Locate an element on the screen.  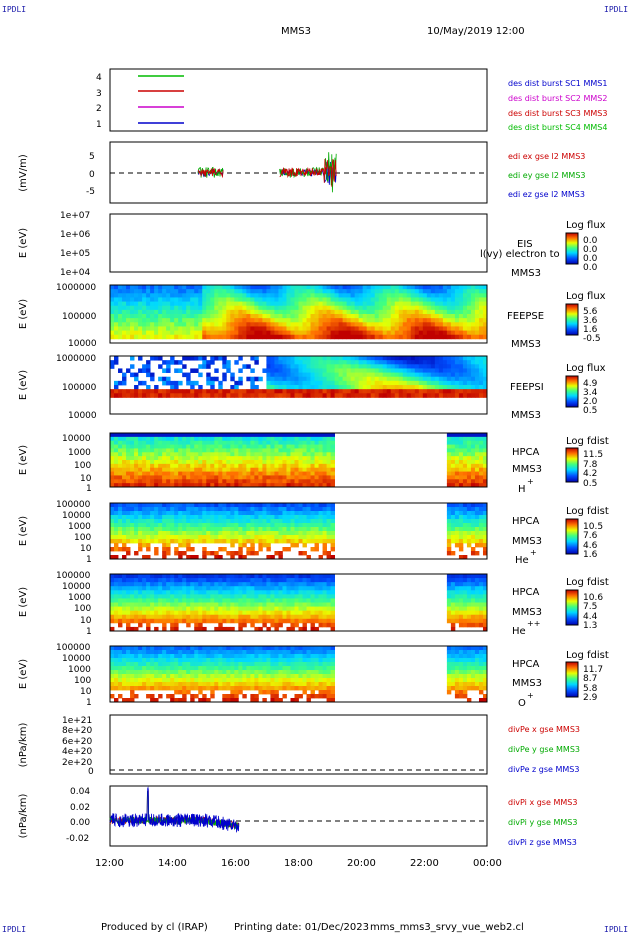
hpca-hepp-ylabel: E (eV) is located at coordinates (23, 602).